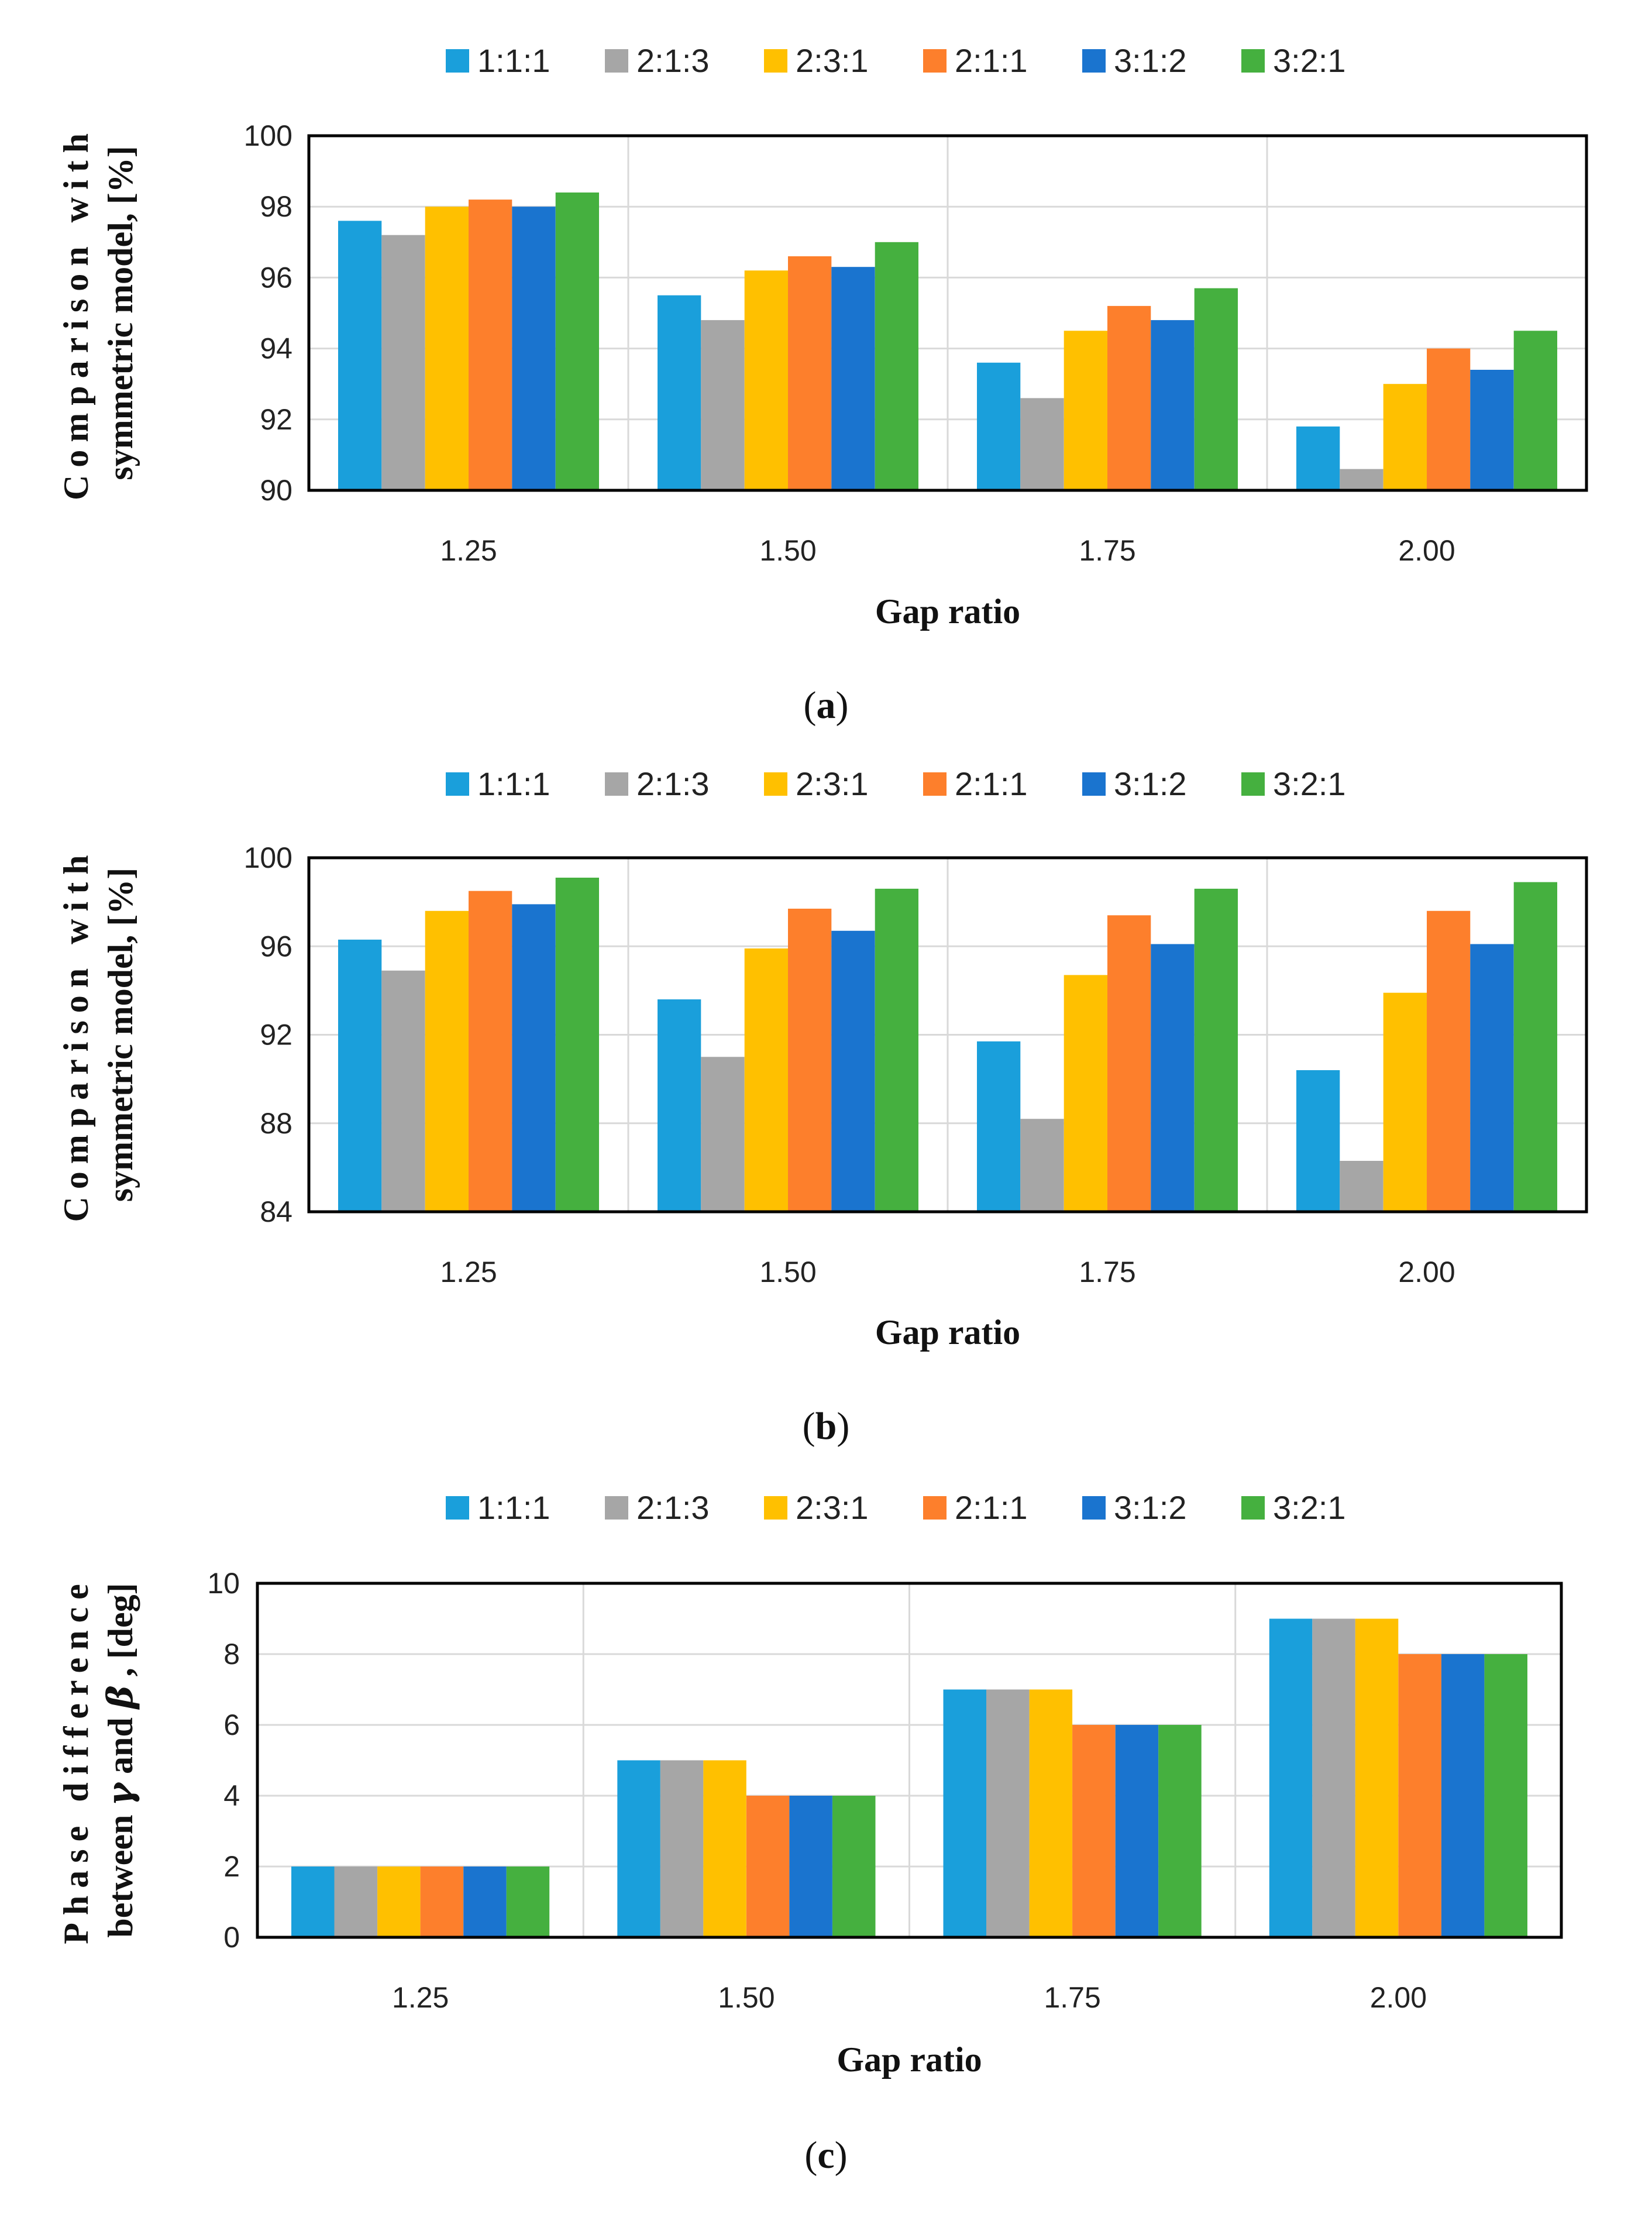 This screenshot has height=2224, width=1652. Describe the element at coordinates (825, 2155) in the screenshot. I see `caption-letter: c` at that location.